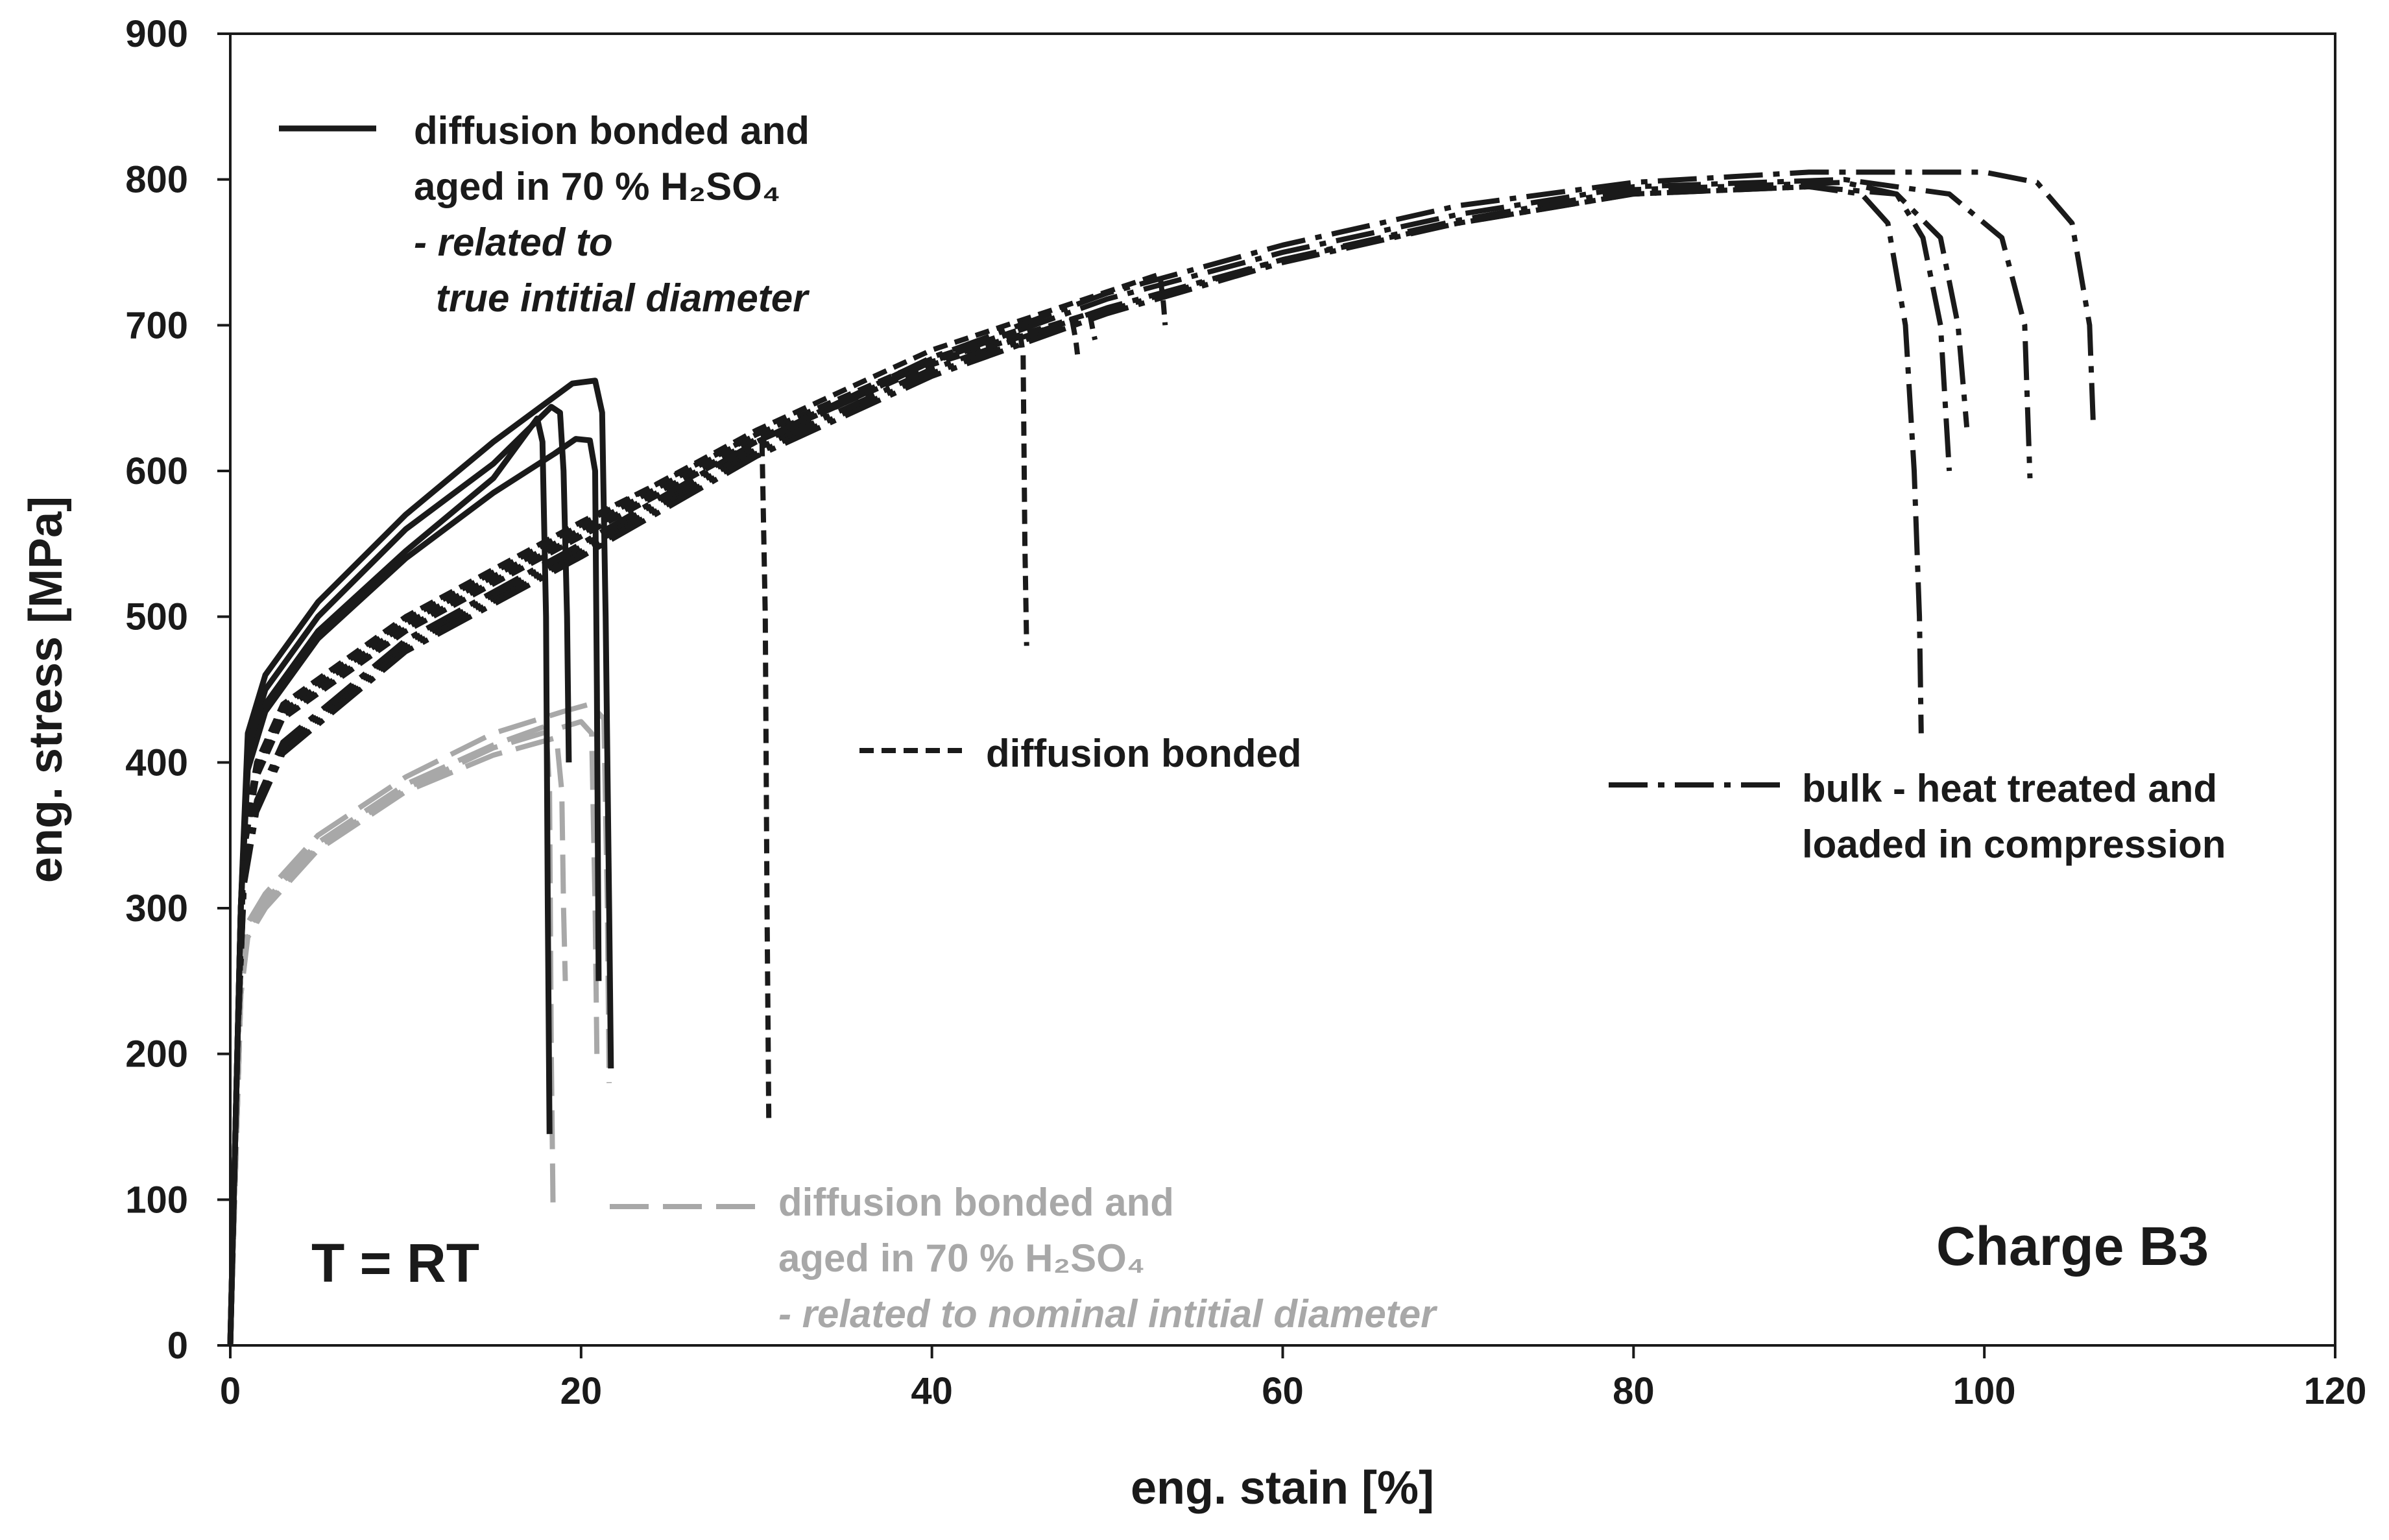 Image resolution: width=2389 pixels, height=1540 pixels. Describe the element at coordinates (2335, 1391) in the screenshot. I see `x-tick-label: 120` at that location.